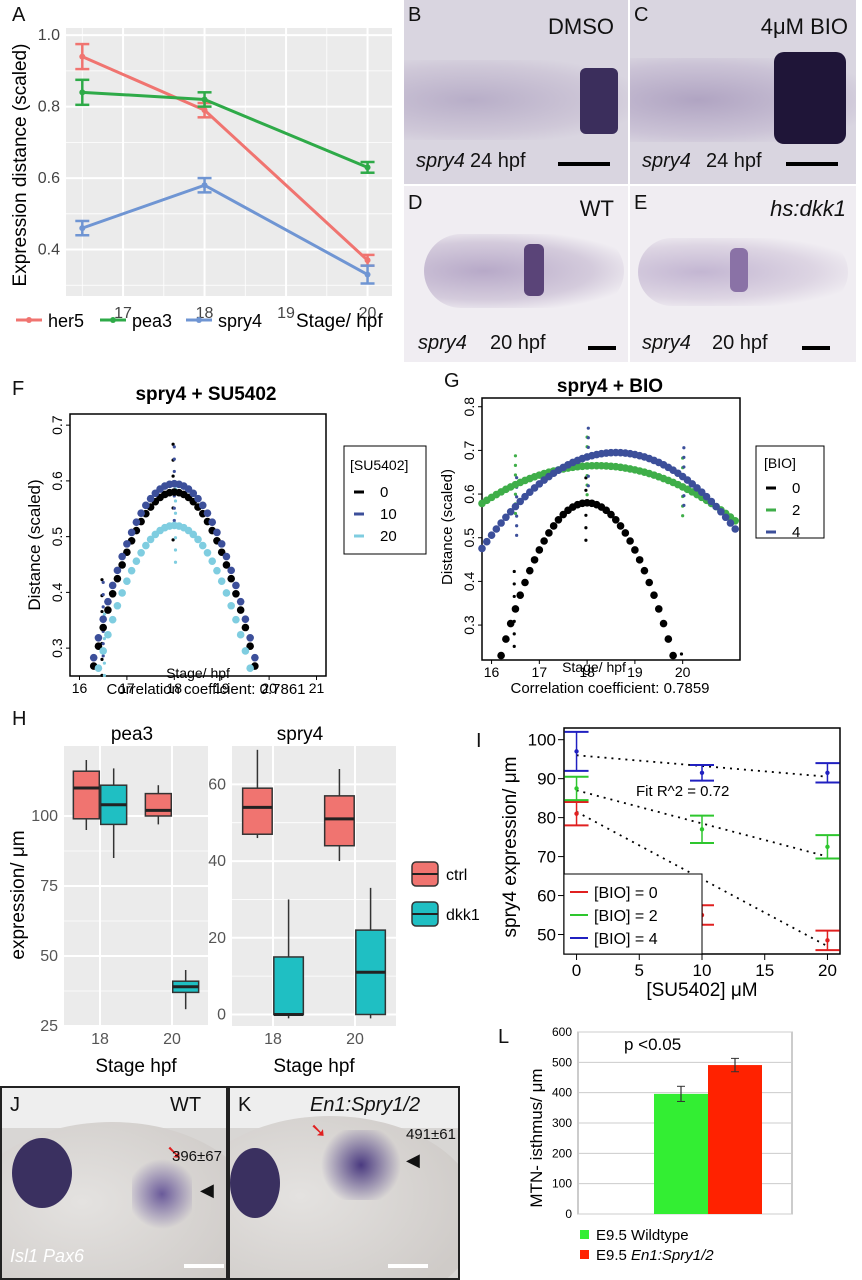 This screenshot has height=1280, width=862. I want to click on panel-label-f: F, so click(18, 389).